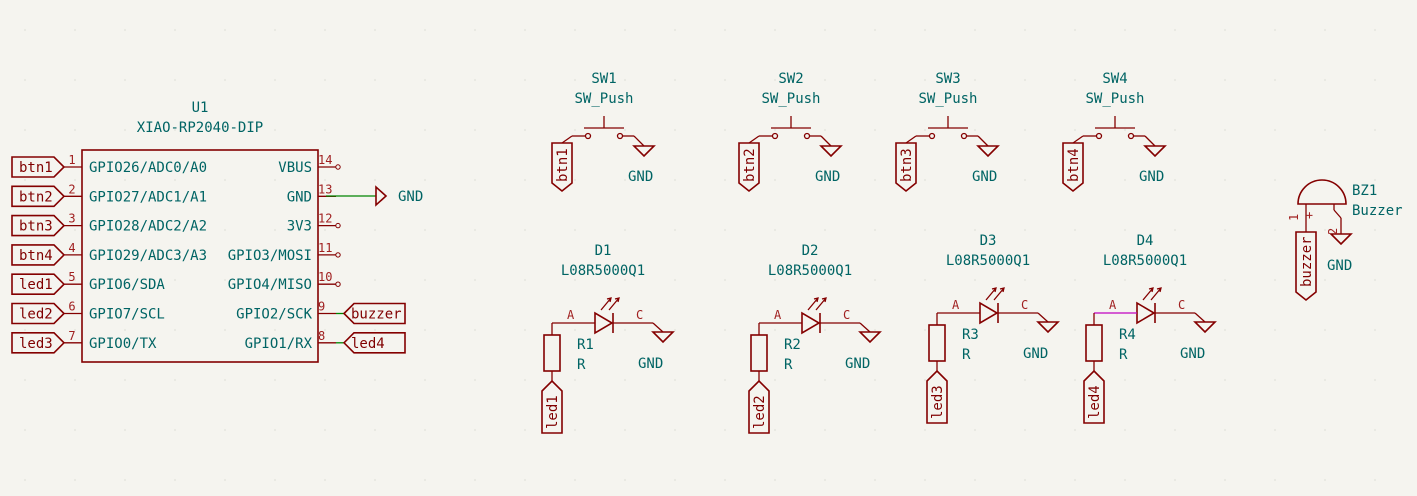 The height and width of the screenshot is (496, 1417). Describe the element at coordinates (321, 312) in the screenshot. I see `u1-pin-9: 9 GPIO2/SCK buzzer` at that location.